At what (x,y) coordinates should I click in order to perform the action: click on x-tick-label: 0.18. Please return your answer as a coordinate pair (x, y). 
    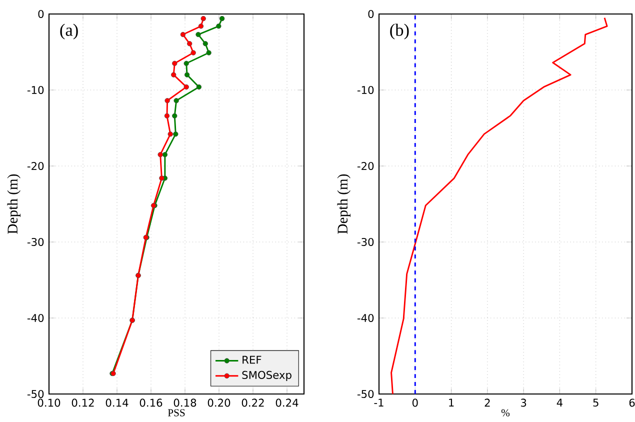
    Looking at the image, I should click on (185, 402).